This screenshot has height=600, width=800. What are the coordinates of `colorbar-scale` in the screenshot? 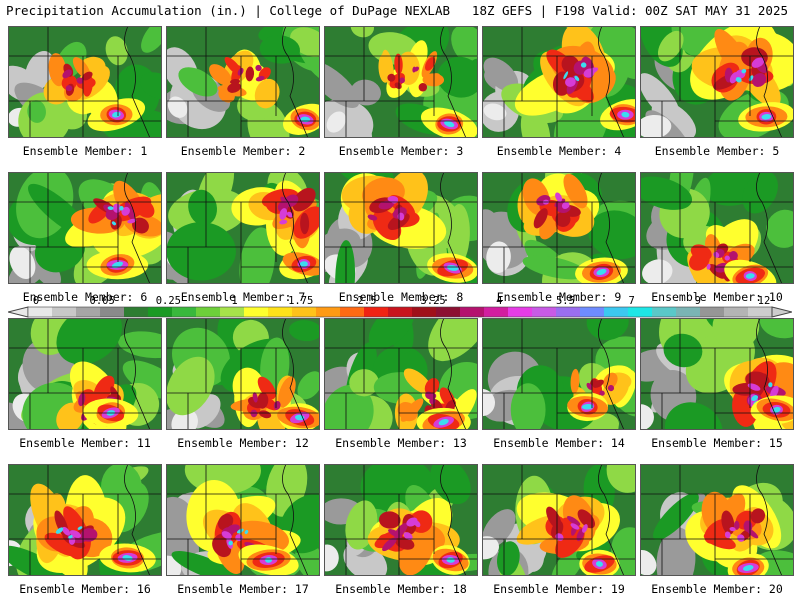 It's located at (400, 312).